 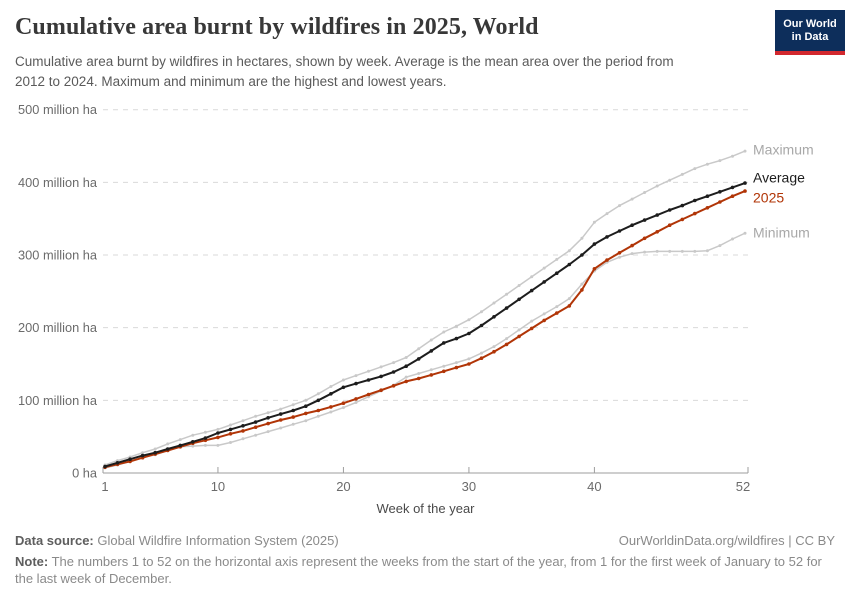 I want to click on data-point-2025-w20, so click(x=343, y=403).